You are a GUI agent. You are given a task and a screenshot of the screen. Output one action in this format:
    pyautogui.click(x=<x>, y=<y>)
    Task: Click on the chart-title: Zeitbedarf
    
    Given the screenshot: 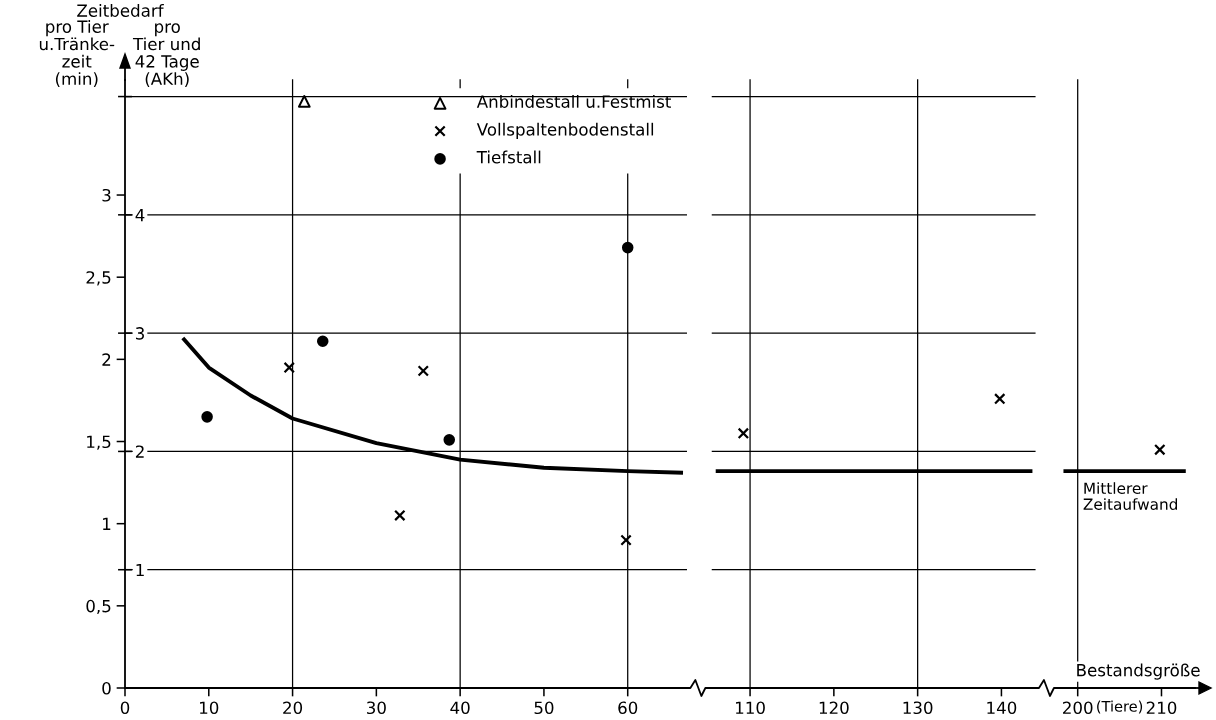 What is the action you would take?
    pyautogui.click(x=120, y=10)
    